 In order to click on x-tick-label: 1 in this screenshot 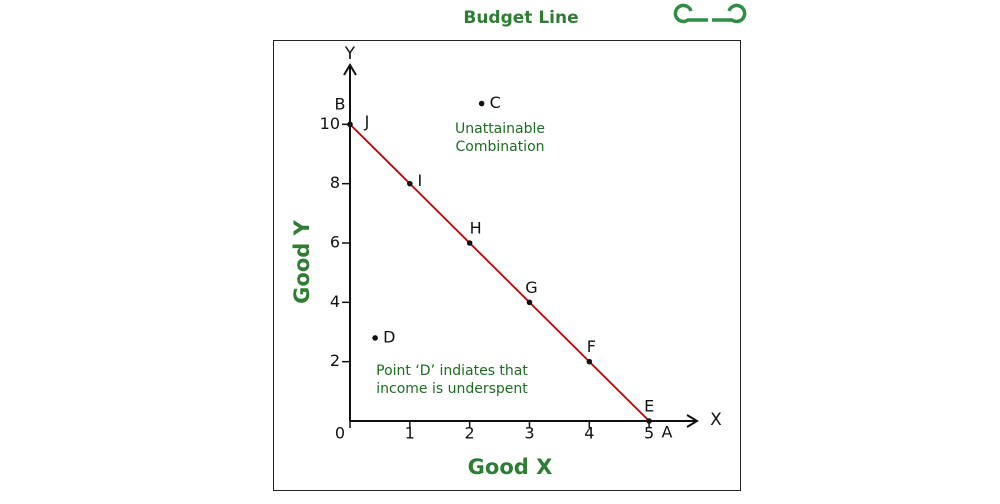, I will do `click(410, 433)`.